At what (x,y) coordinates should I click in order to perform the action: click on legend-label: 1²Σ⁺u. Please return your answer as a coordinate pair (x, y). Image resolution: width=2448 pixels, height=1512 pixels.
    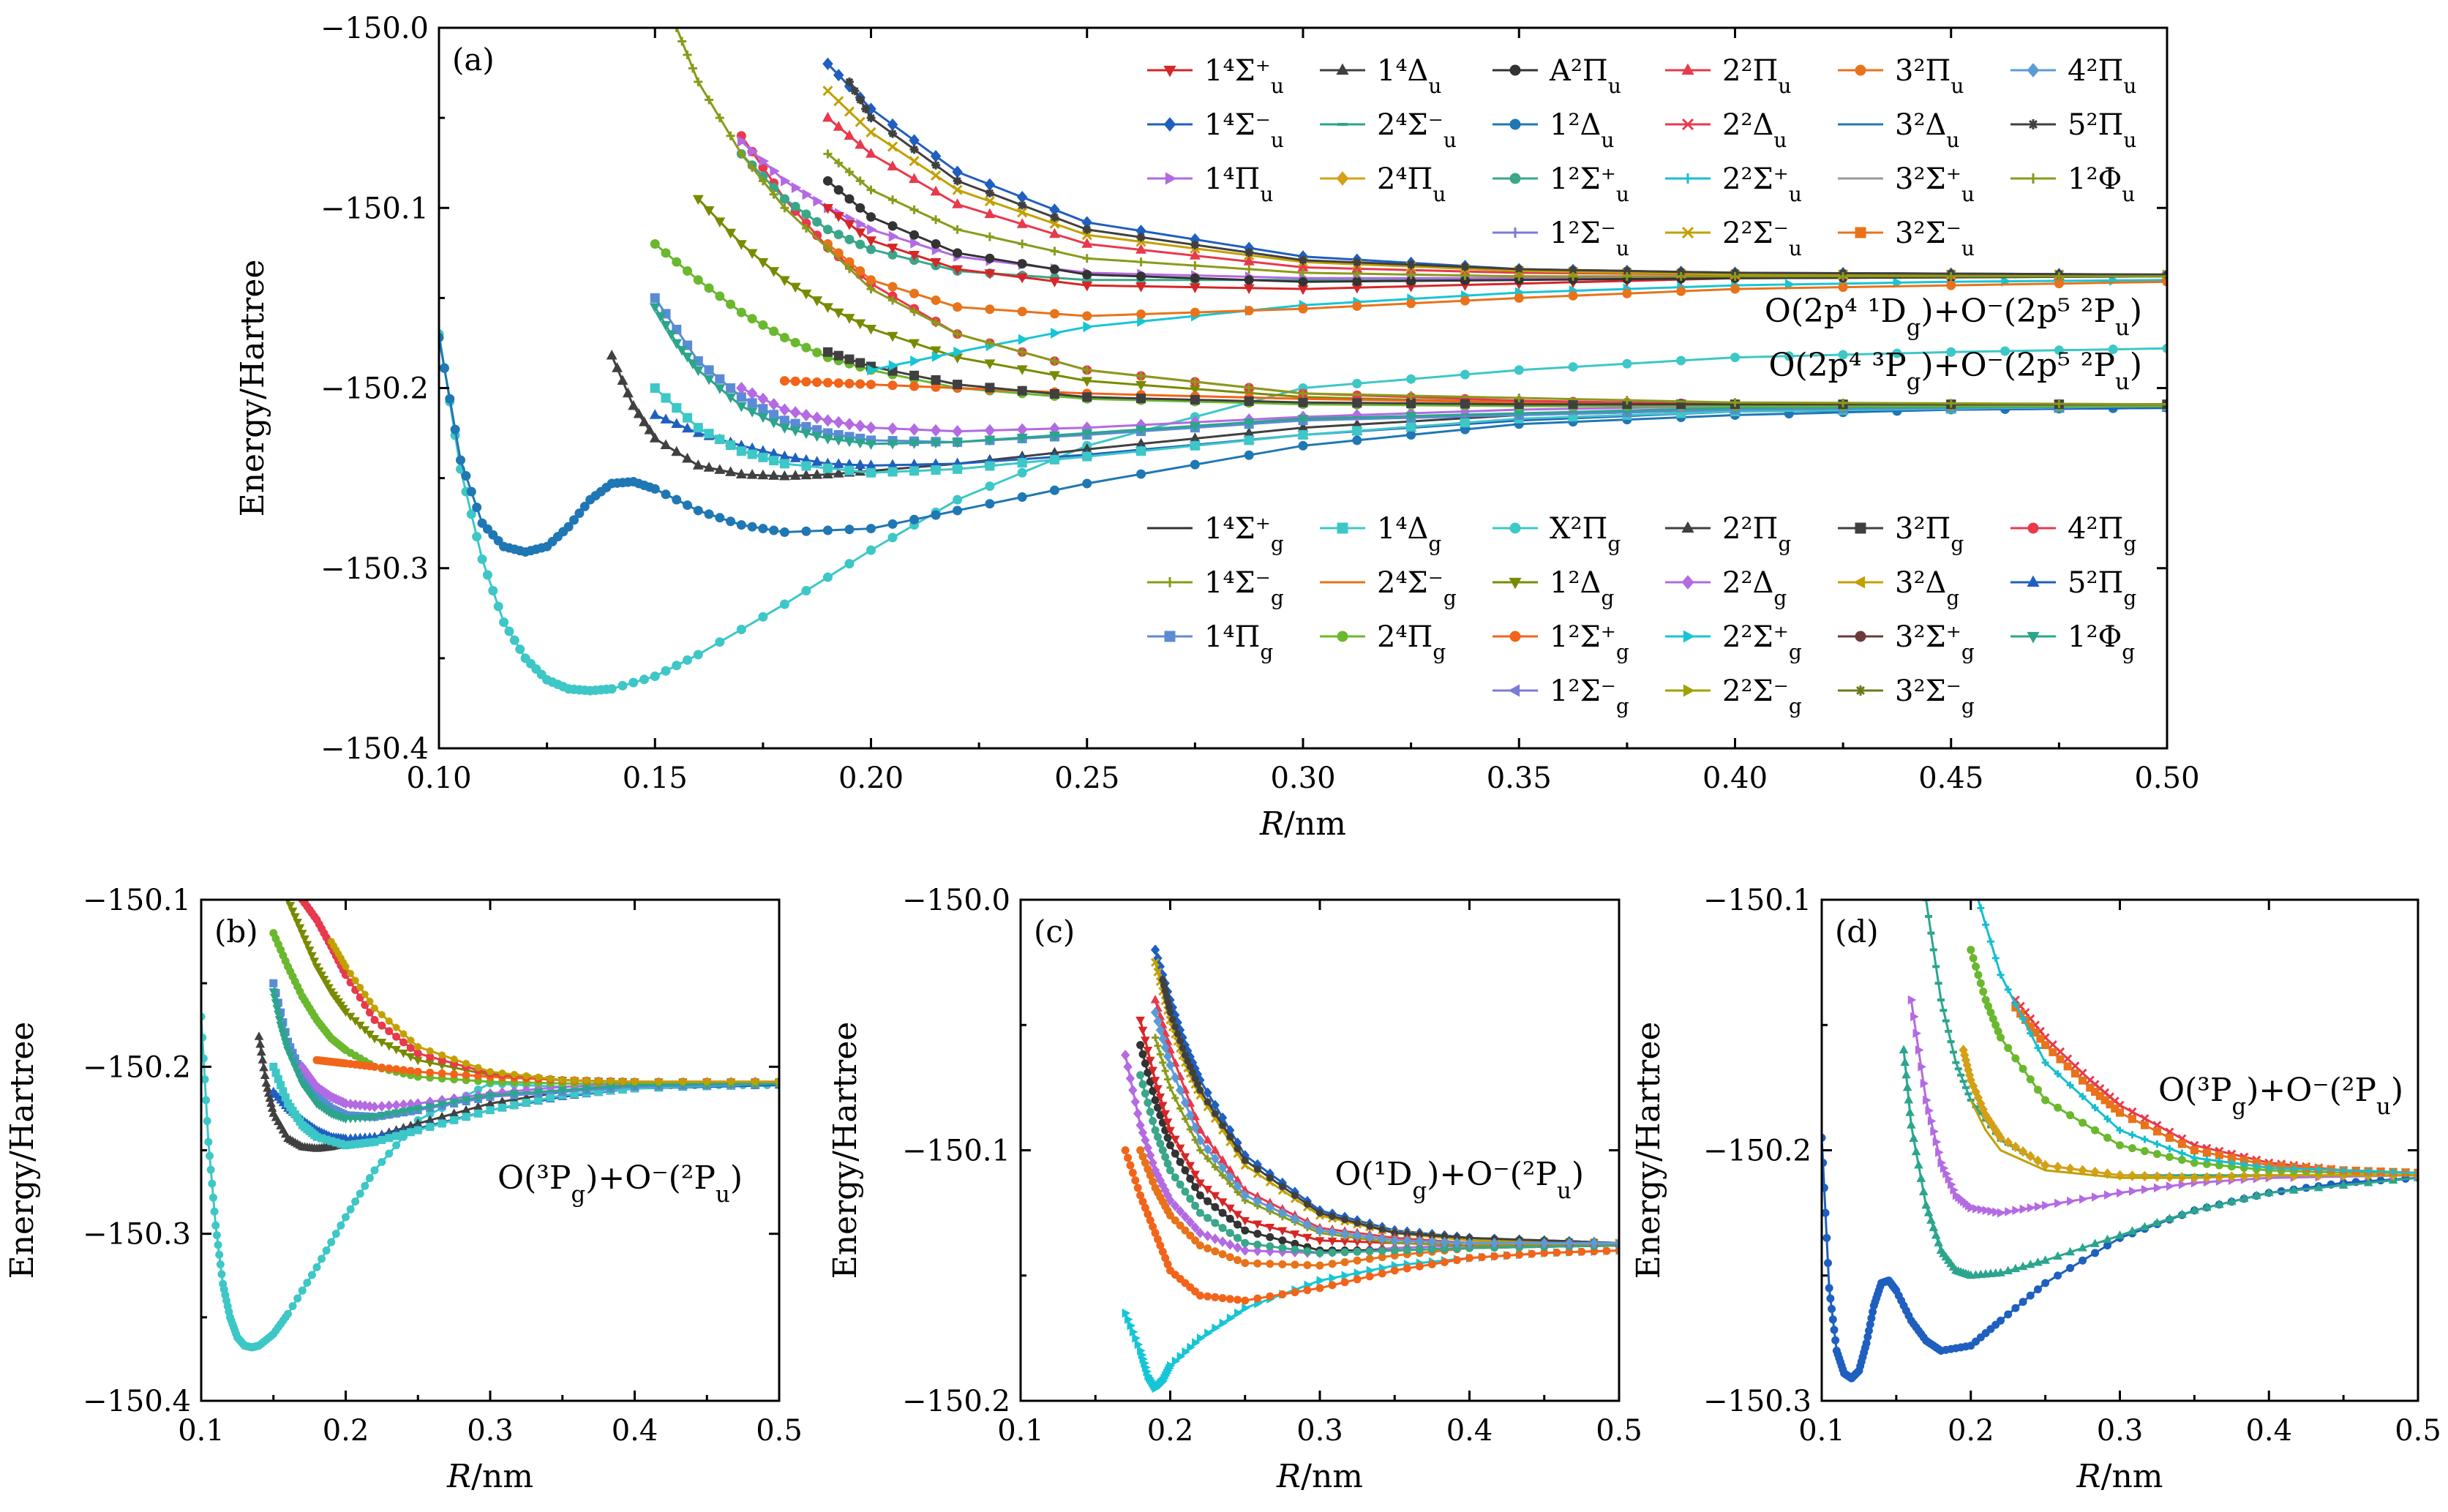
    Looking at the image, I should click on (1589, 184).